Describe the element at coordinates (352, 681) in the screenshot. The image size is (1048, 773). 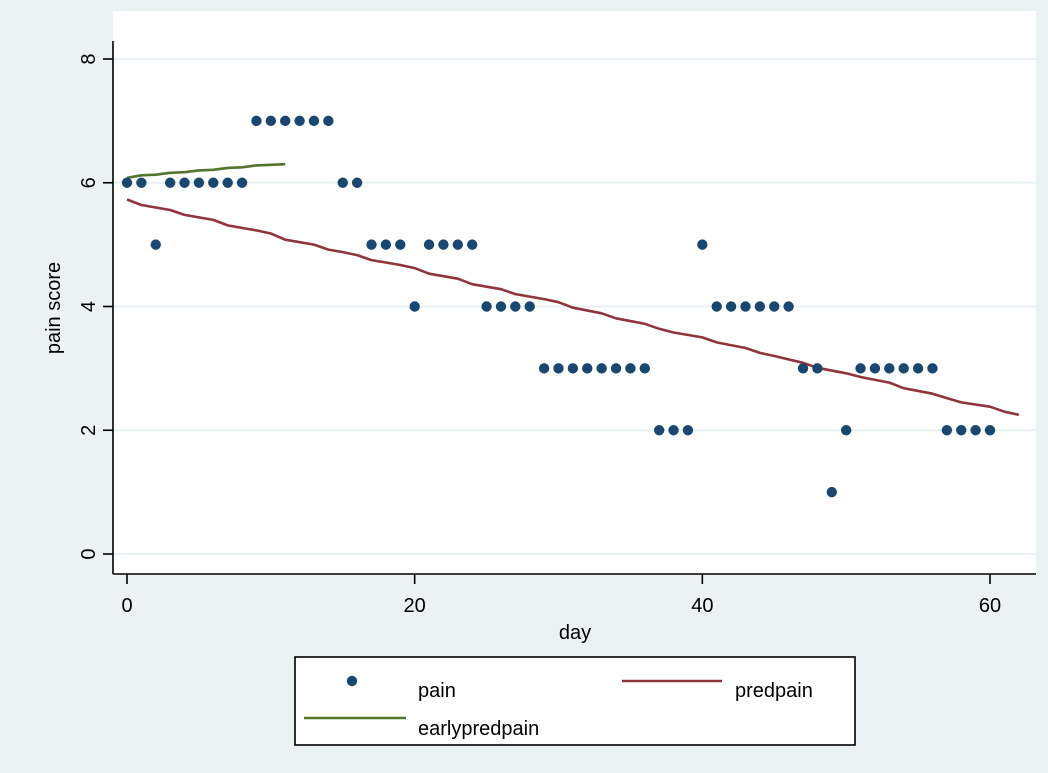
I see `legend-key-pain` at that location.